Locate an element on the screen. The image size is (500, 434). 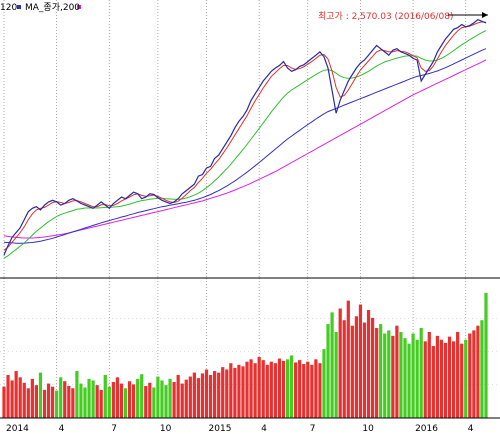
x-tick-label: 4 is located at coordinates (264, 429).